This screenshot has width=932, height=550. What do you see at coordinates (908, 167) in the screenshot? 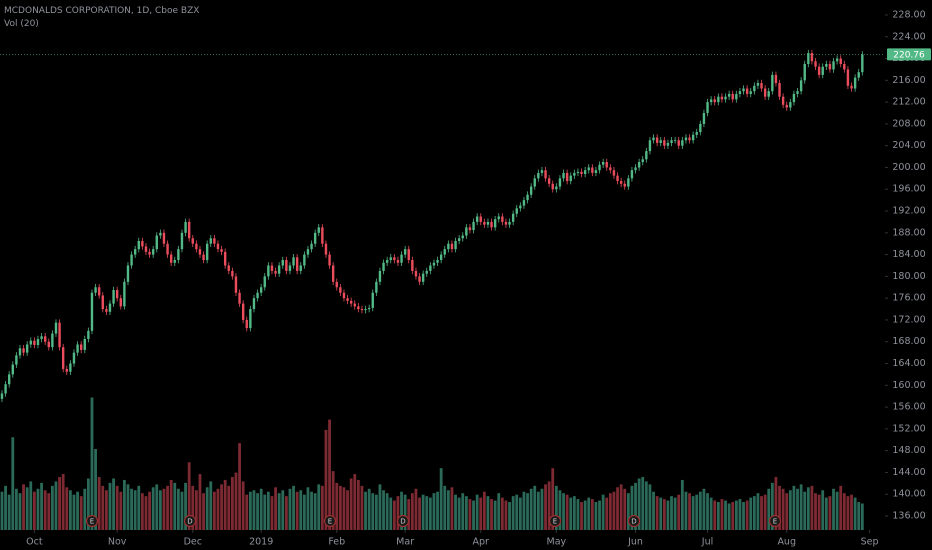
I see `y-tick-label: 200.00` at bounding box center [908, 167].